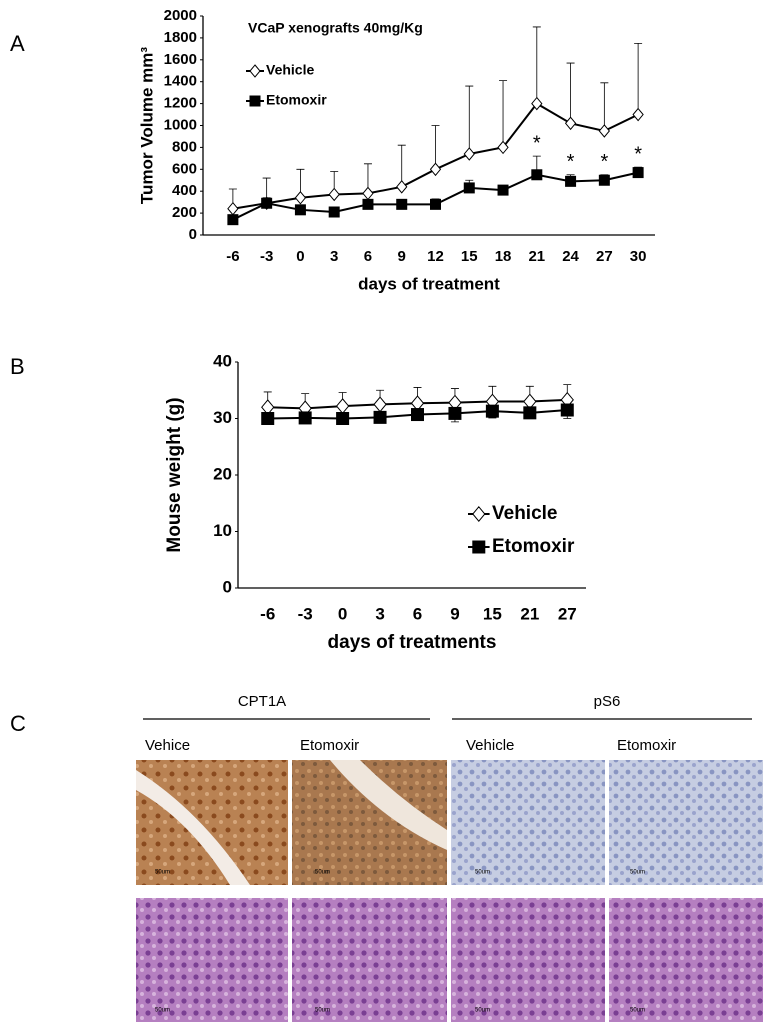 This screenshot has height=1032, width=772. What do you see at coordinates (335, 28) in the screenshot?
I see `chart-title: VCaP xenografts 40mg/Kg` at bounding box center [335, 28].